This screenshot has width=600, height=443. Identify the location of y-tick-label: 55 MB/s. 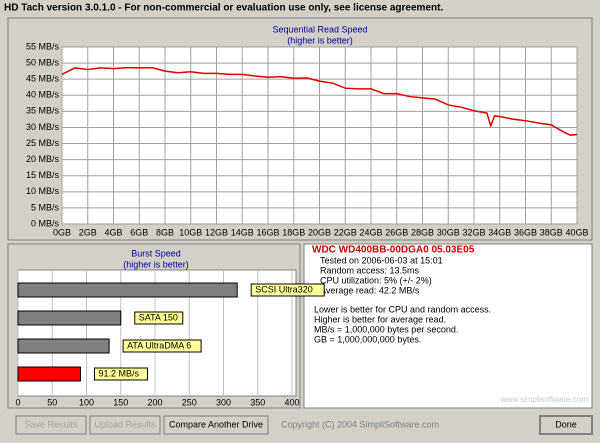
(43, 46).